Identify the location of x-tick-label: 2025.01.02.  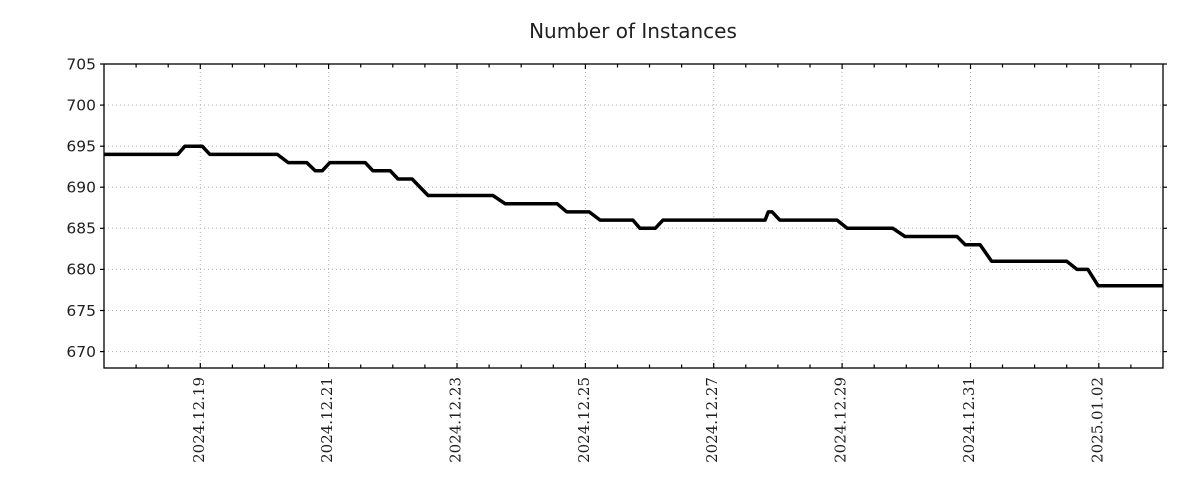
(1097, 420).